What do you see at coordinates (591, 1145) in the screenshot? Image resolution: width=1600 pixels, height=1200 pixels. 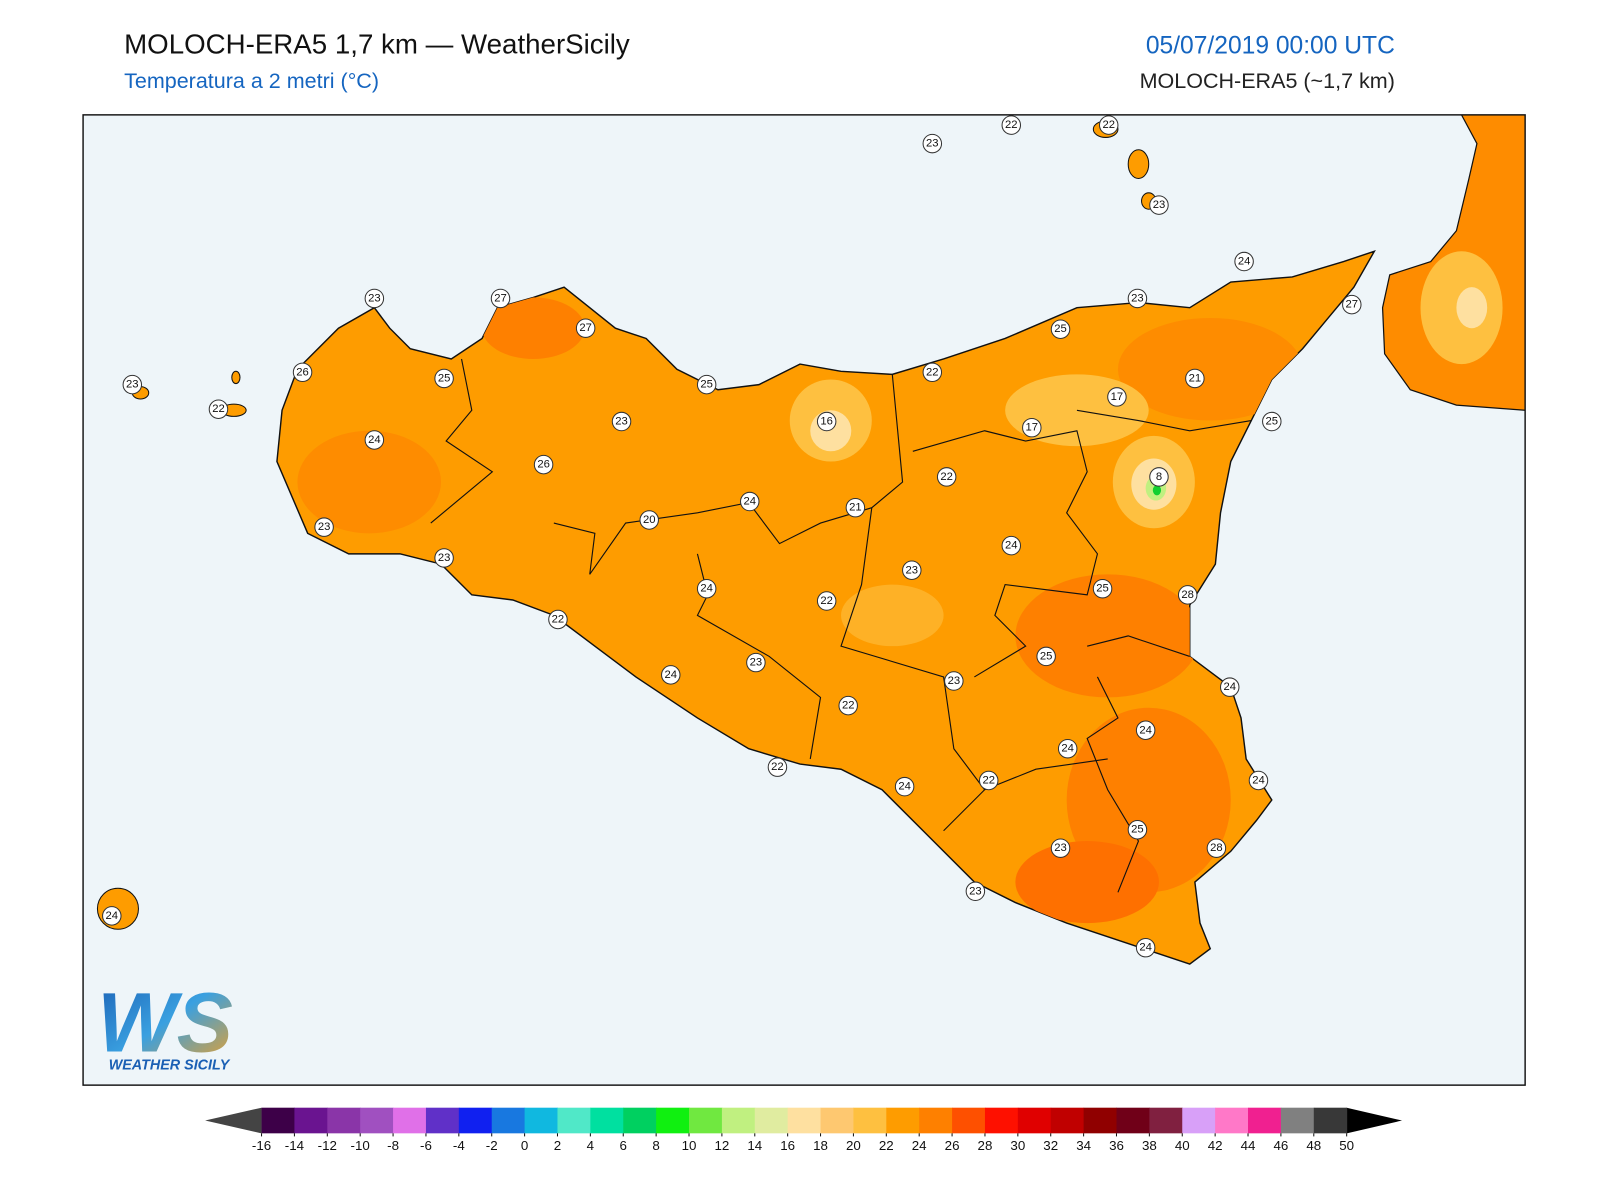 I see `colorbar-tick-label: 4` at bounding box center [591, 1145].